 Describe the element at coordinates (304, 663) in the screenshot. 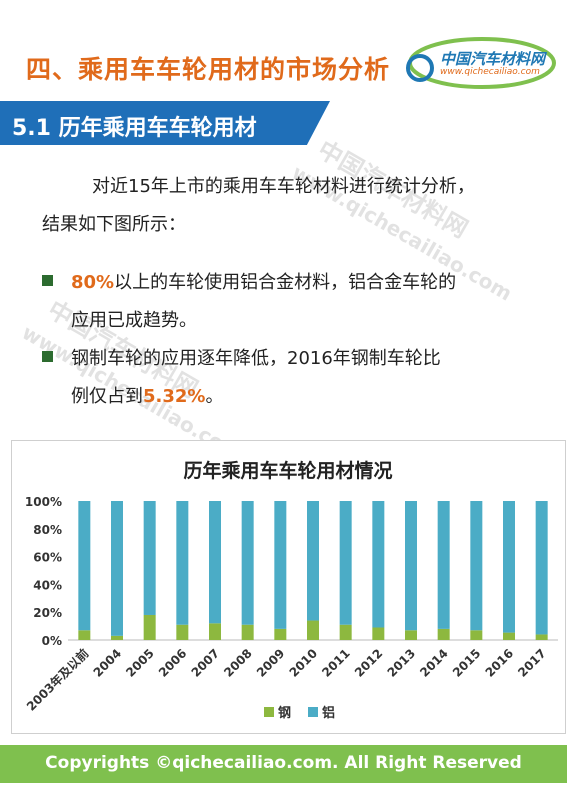

I see `x-tick-label: 2010` at that location.